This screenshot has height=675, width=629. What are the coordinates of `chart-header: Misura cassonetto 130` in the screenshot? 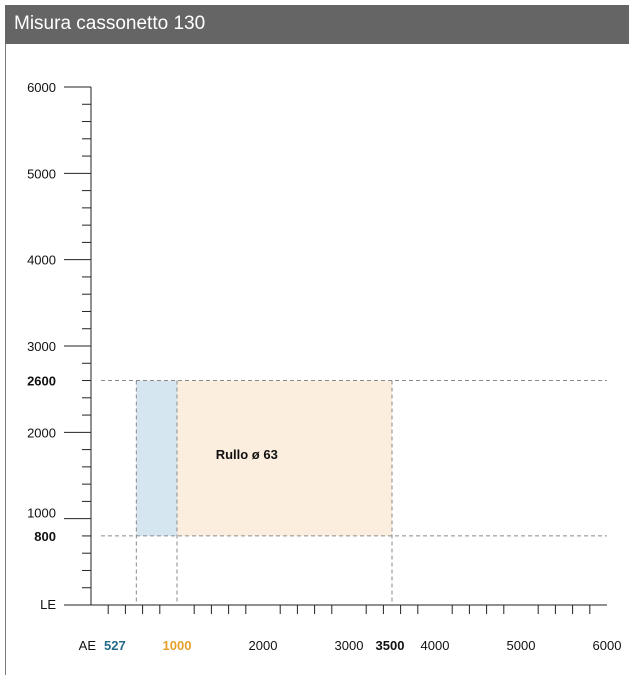 It's located at (317, 24).